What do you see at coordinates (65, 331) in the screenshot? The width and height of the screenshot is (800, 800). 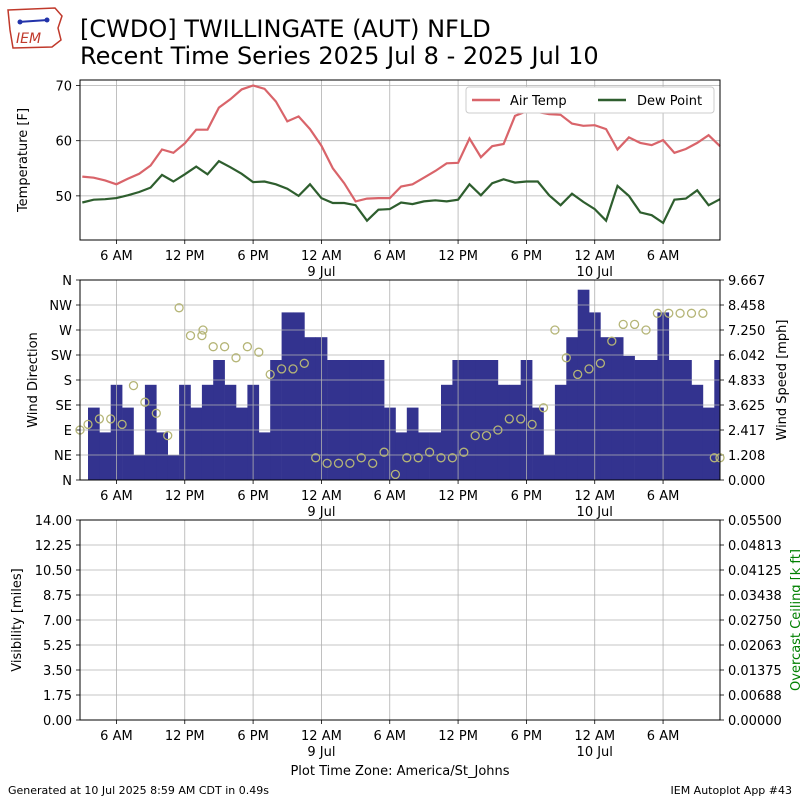 I see `dir-tick-label: W` at bounding box center [65, 331].